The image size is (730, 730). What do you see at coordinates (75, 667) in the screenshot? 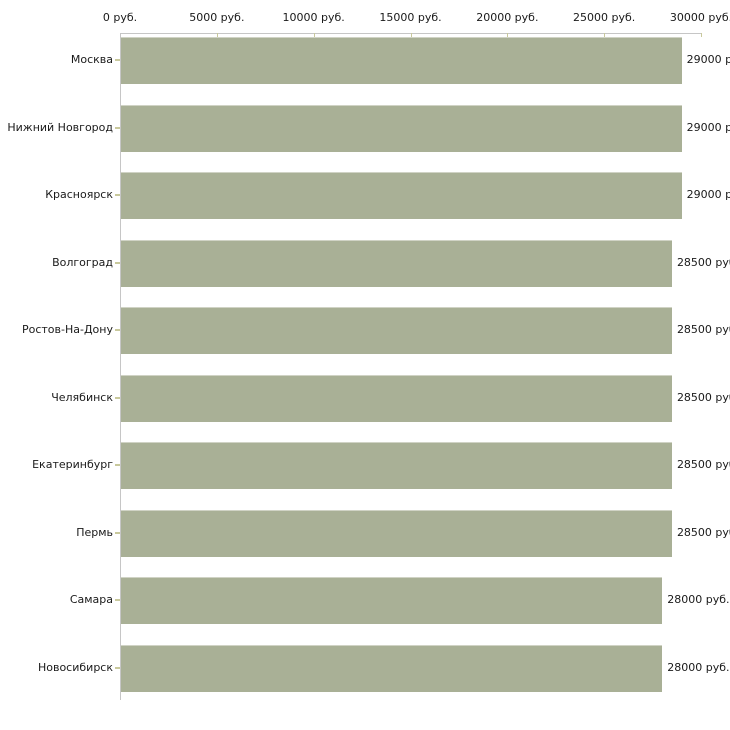
I see `category-label: Новосибирск` at bounding box center [75, 667].